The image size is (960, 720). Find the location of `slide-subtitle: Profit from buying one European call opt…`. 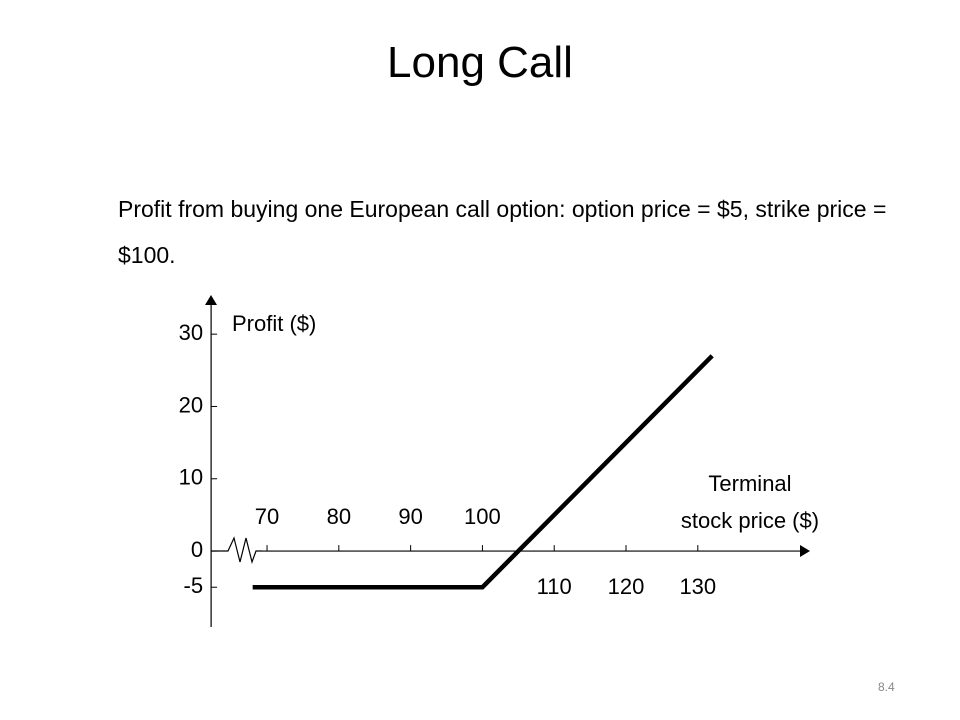

slide-subtitle: Profit from buying one European call opt… is located at coordinates (502, 232).